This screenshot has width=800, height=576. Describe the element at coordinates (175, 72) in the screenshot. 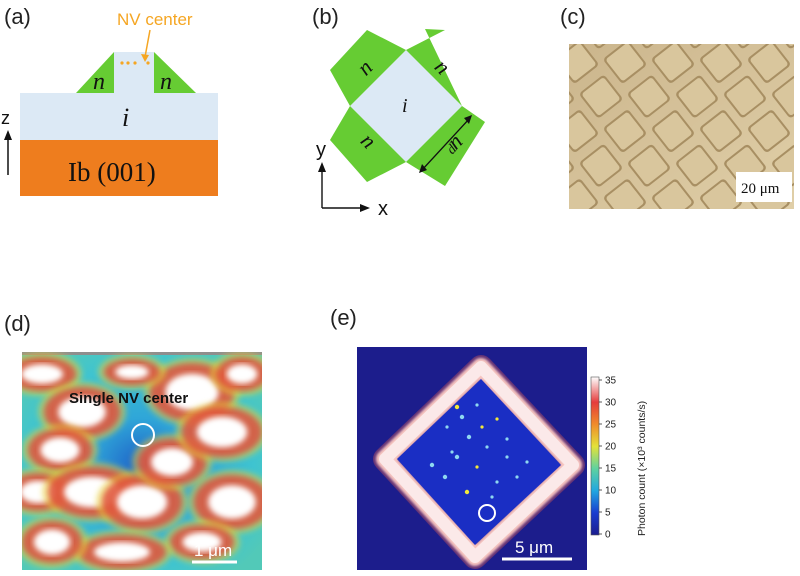

I see `n-layer-right` at that location.